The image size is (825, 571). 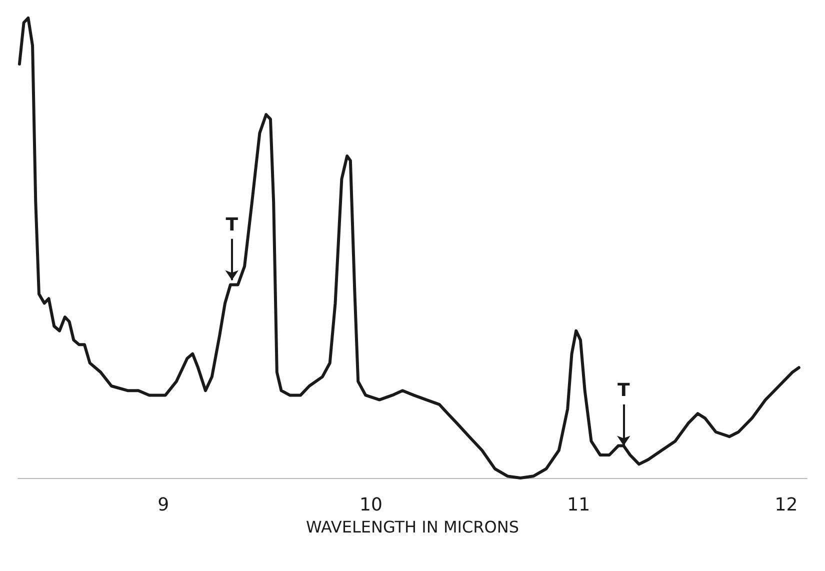 I want to click on x-tick-label: 12, so click(x=786, y=505).